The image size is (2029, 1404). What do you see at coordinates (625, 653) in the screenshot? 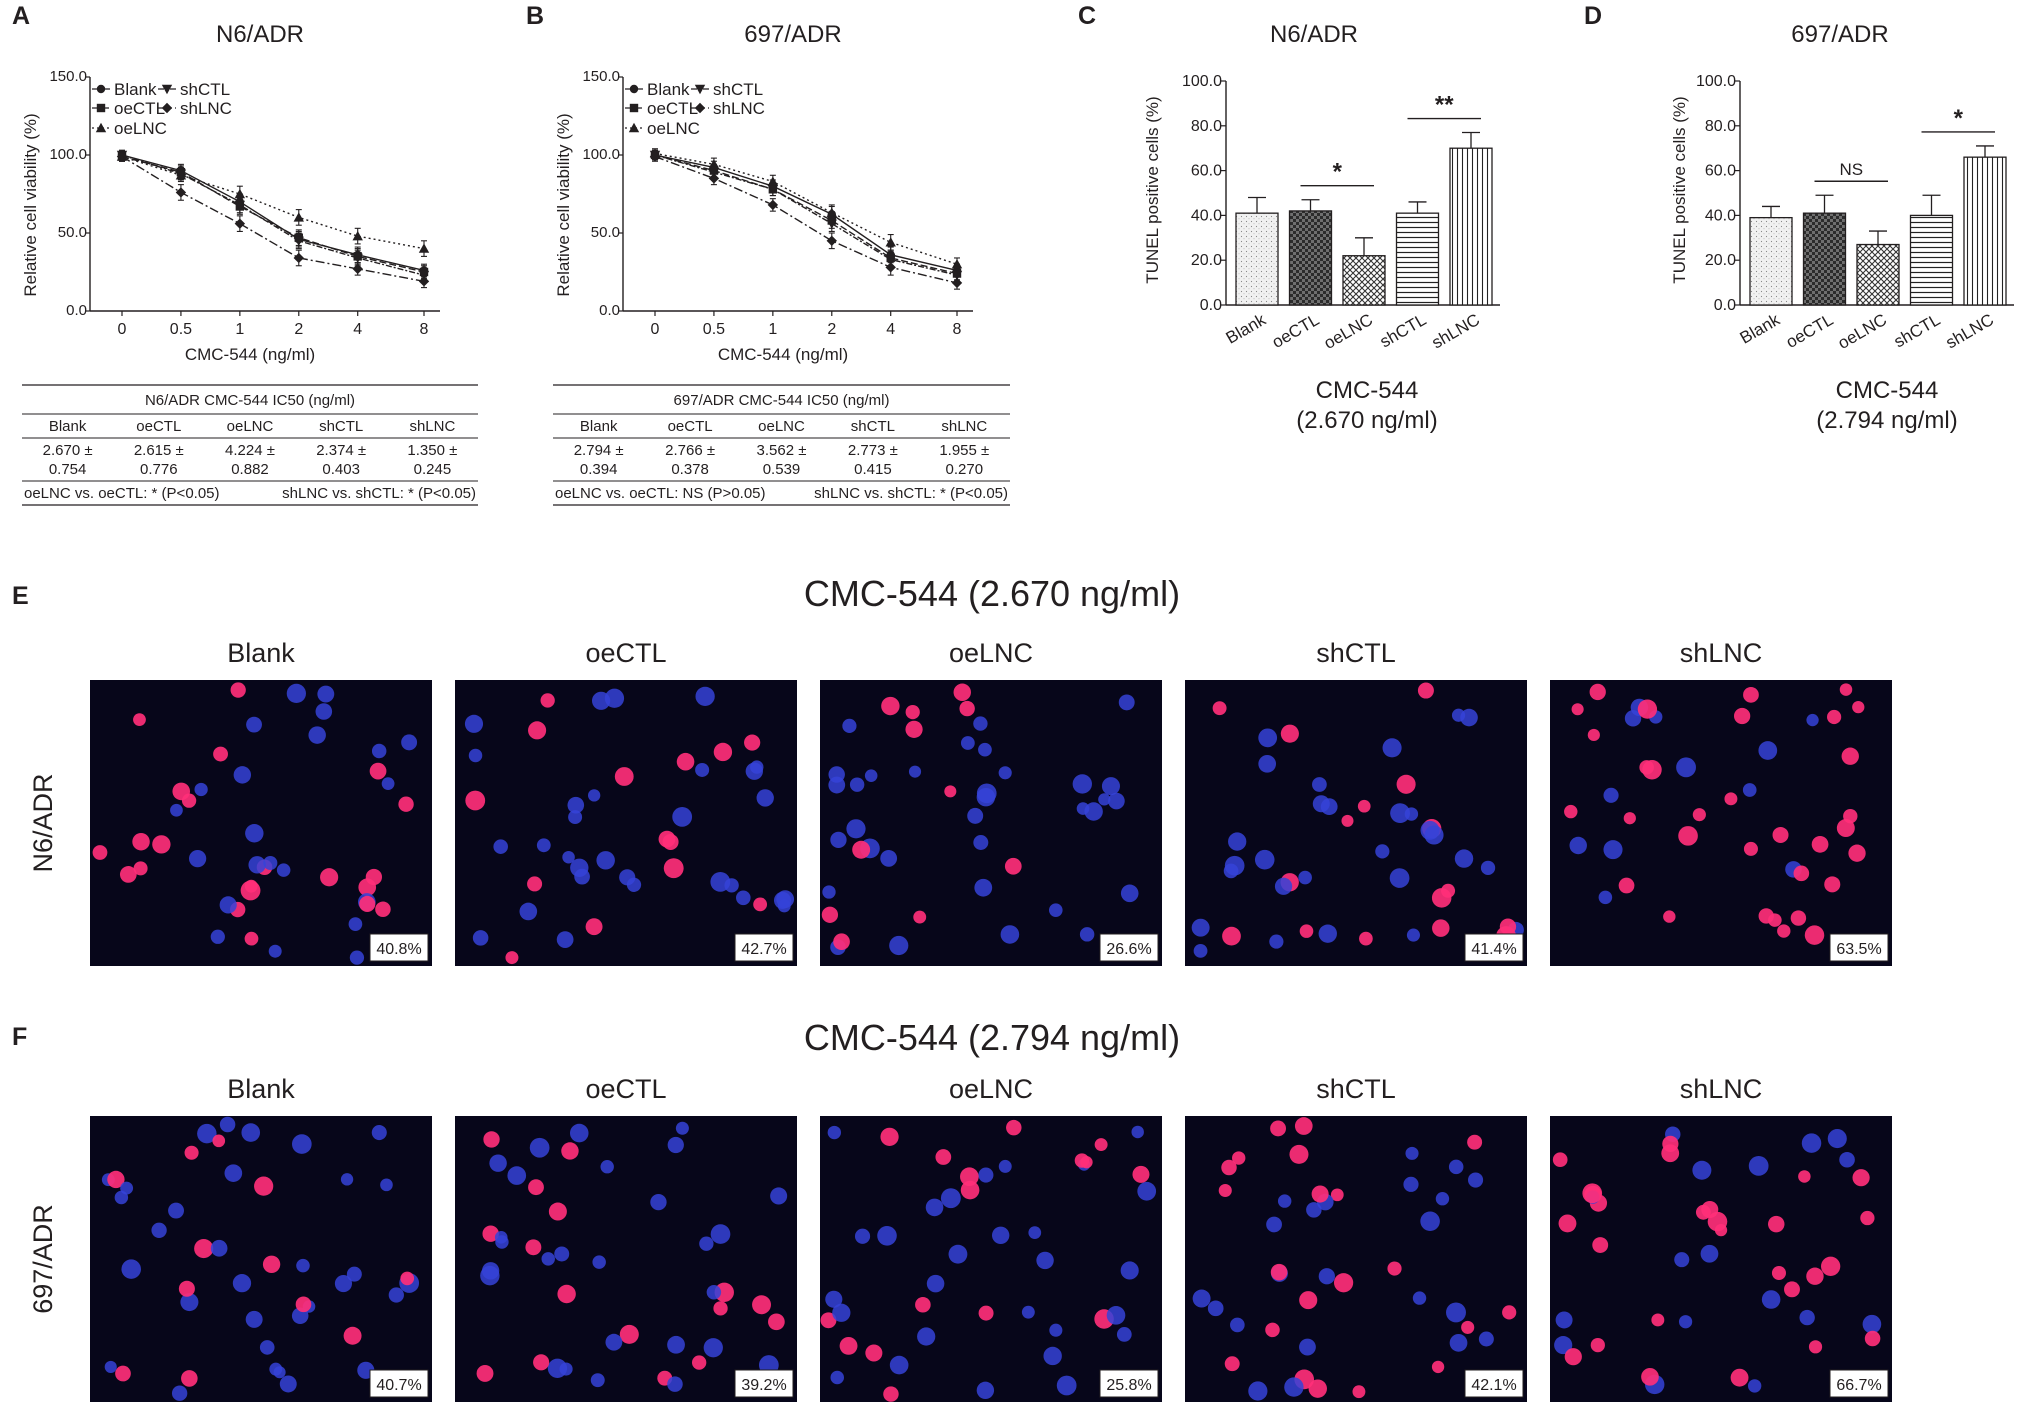
I see `column-title: oeCTL` at bounding box center [625, 653].